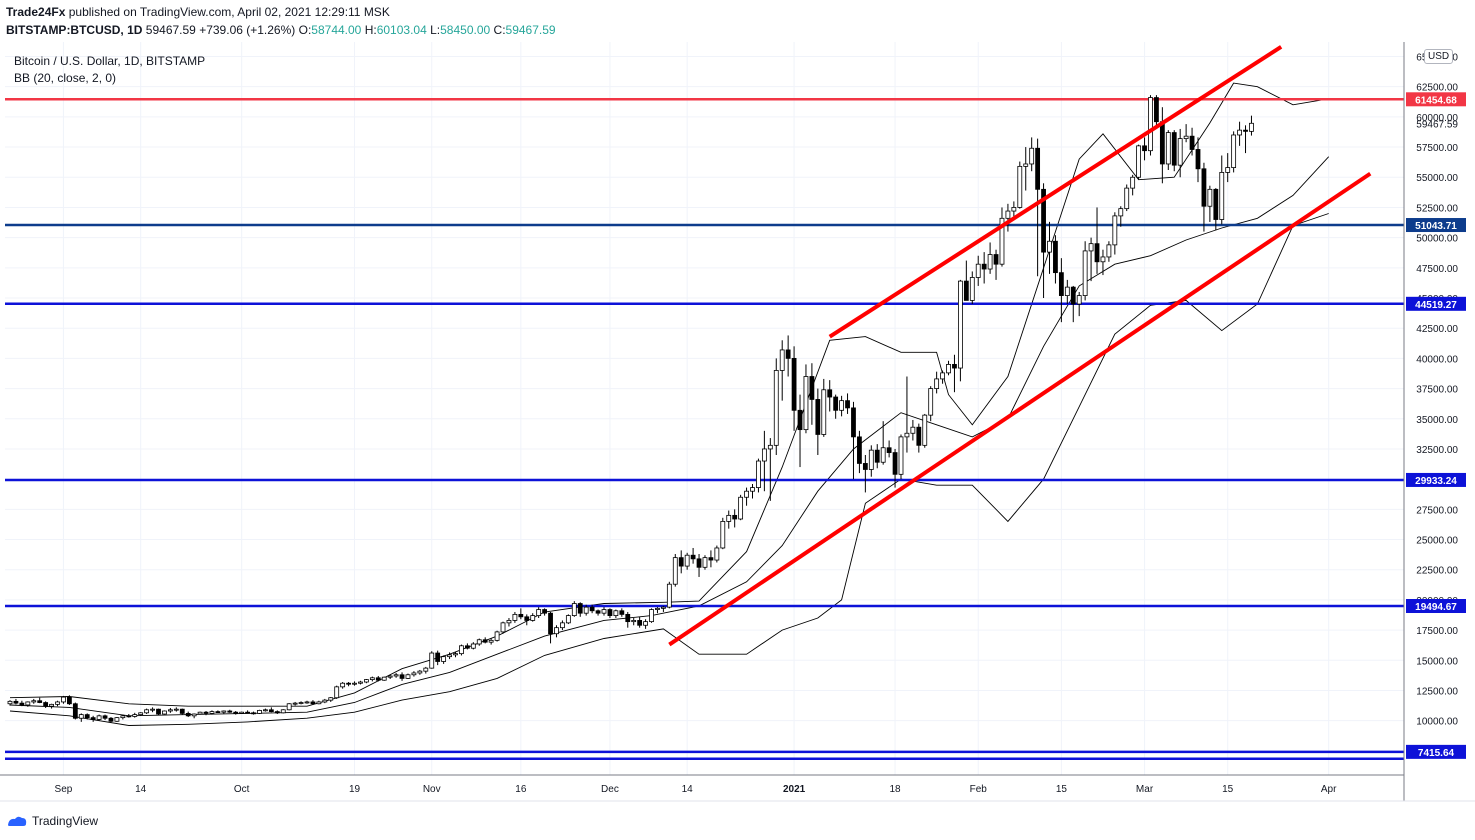  What do you see at coordinates (370, 30) in the screenshot?
I see `high-label: H:` at bounding box center [370, 30].